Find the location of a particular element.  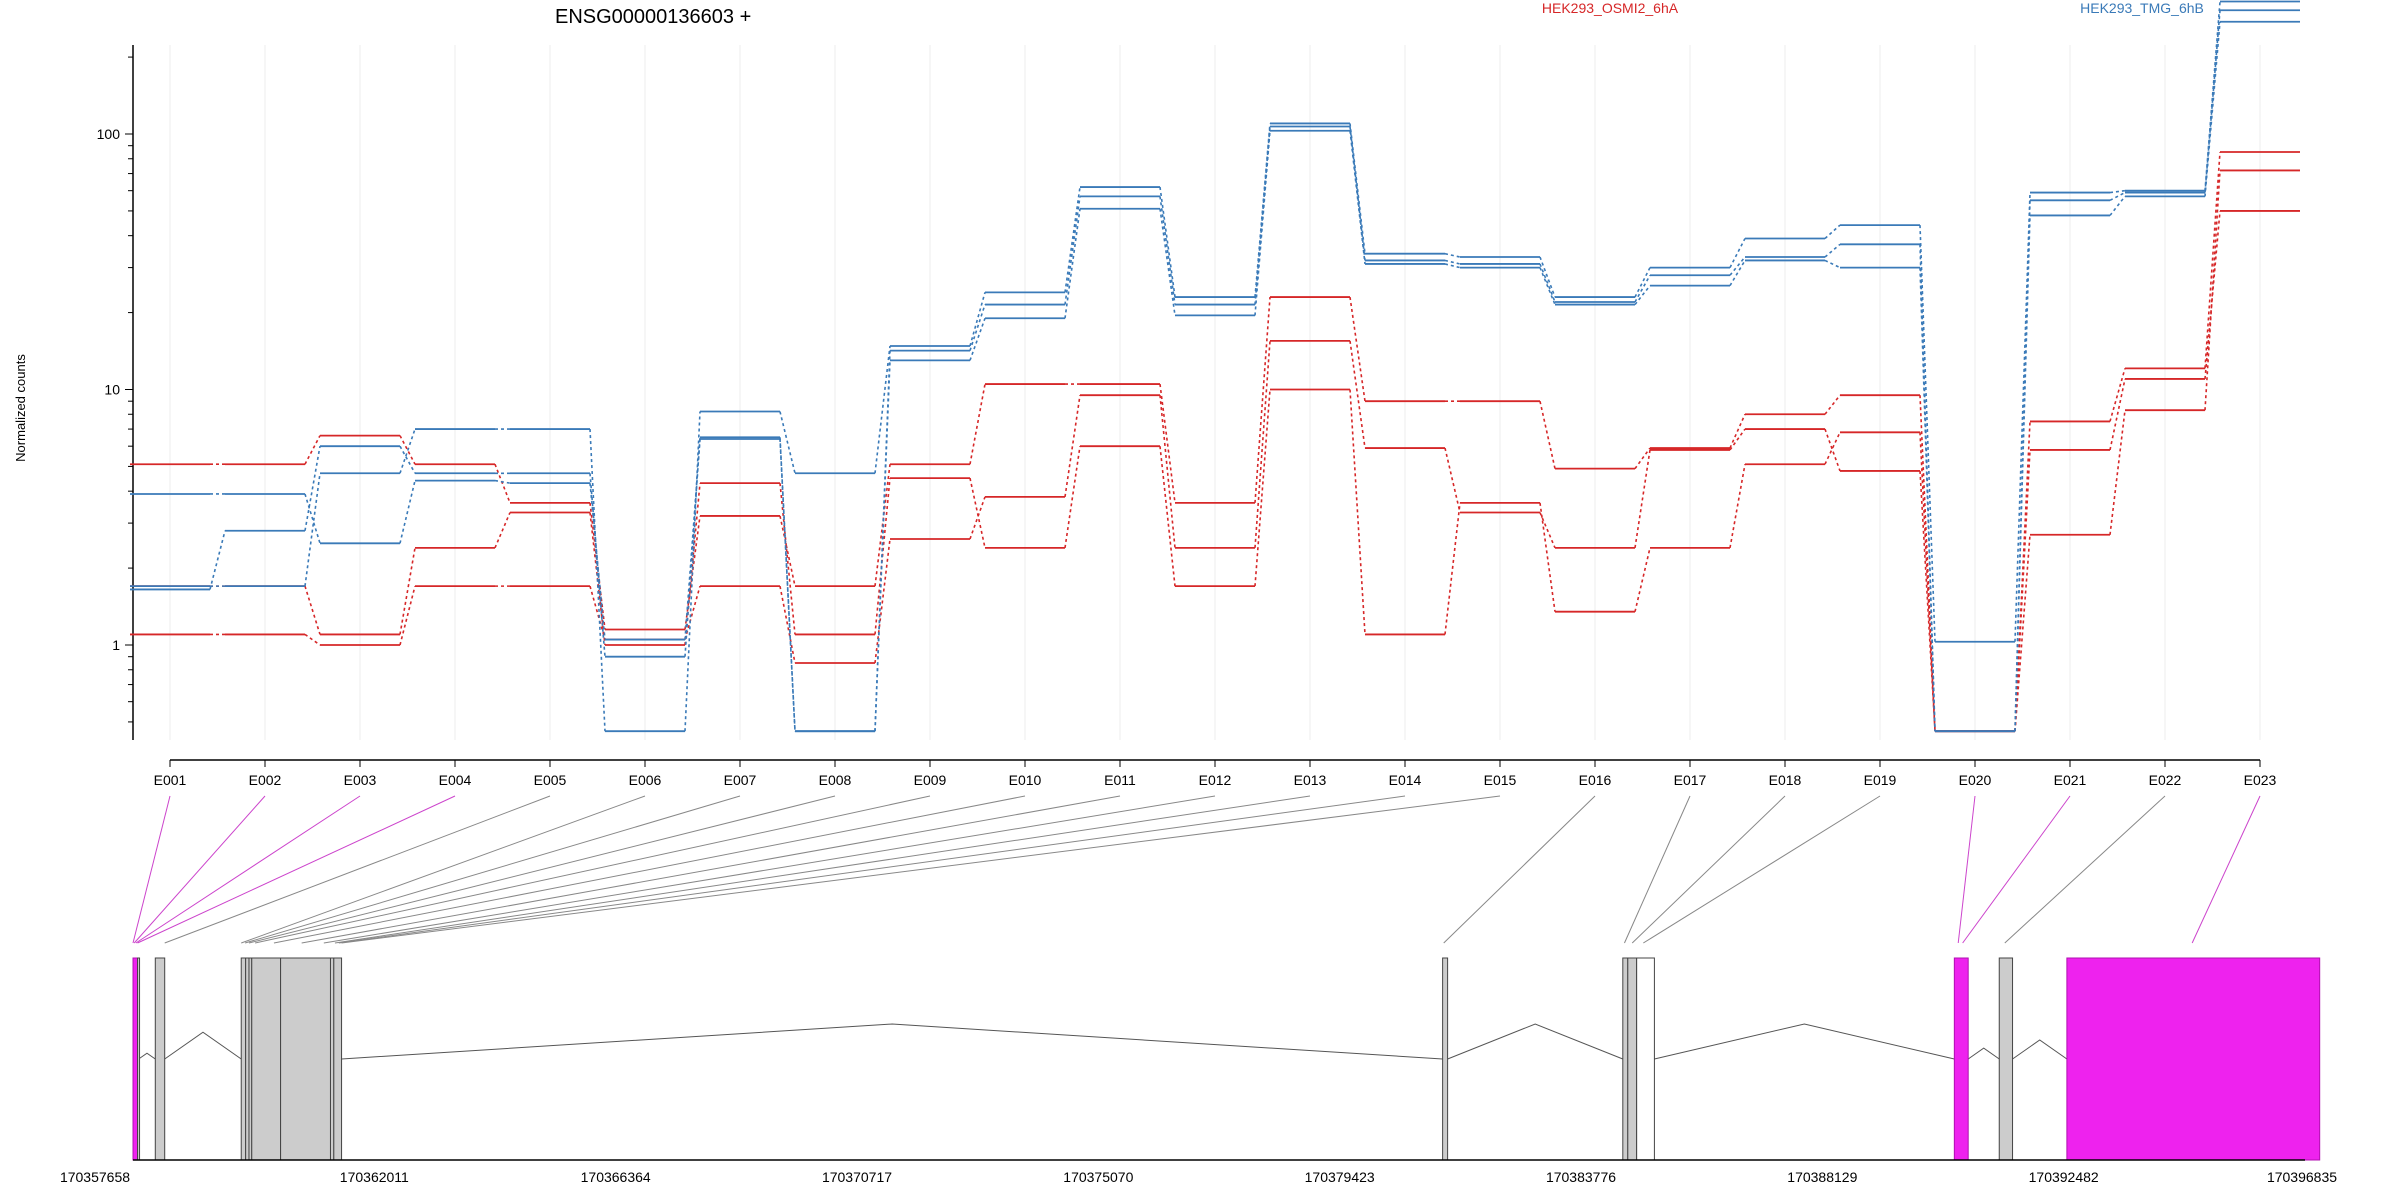

x-tick-label: E018 is located at coordinates (1785, 780).